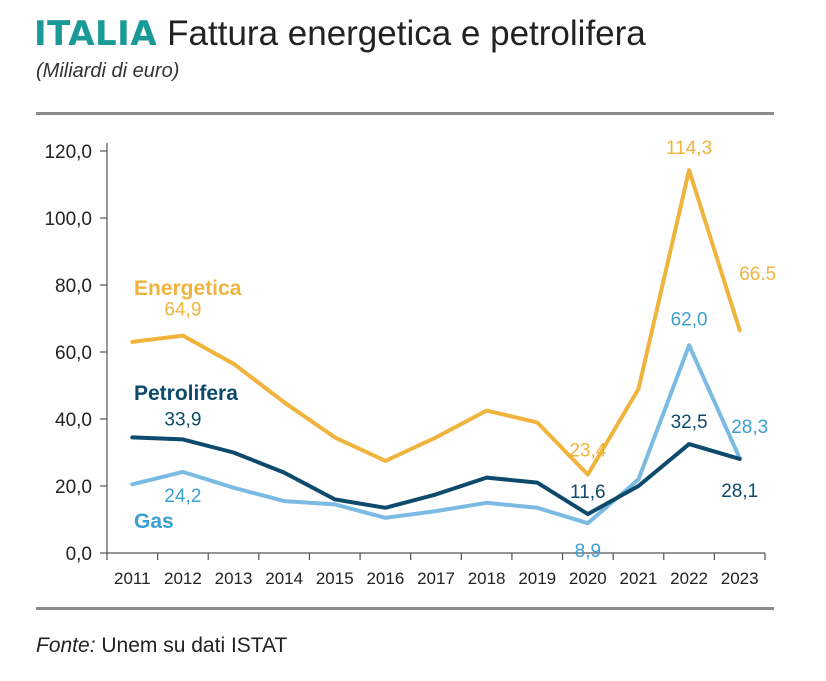  Describe the element at coordinates (186, 393) in the screenshot. I see `series-label-petrolifera: Petrolifera` at that location.